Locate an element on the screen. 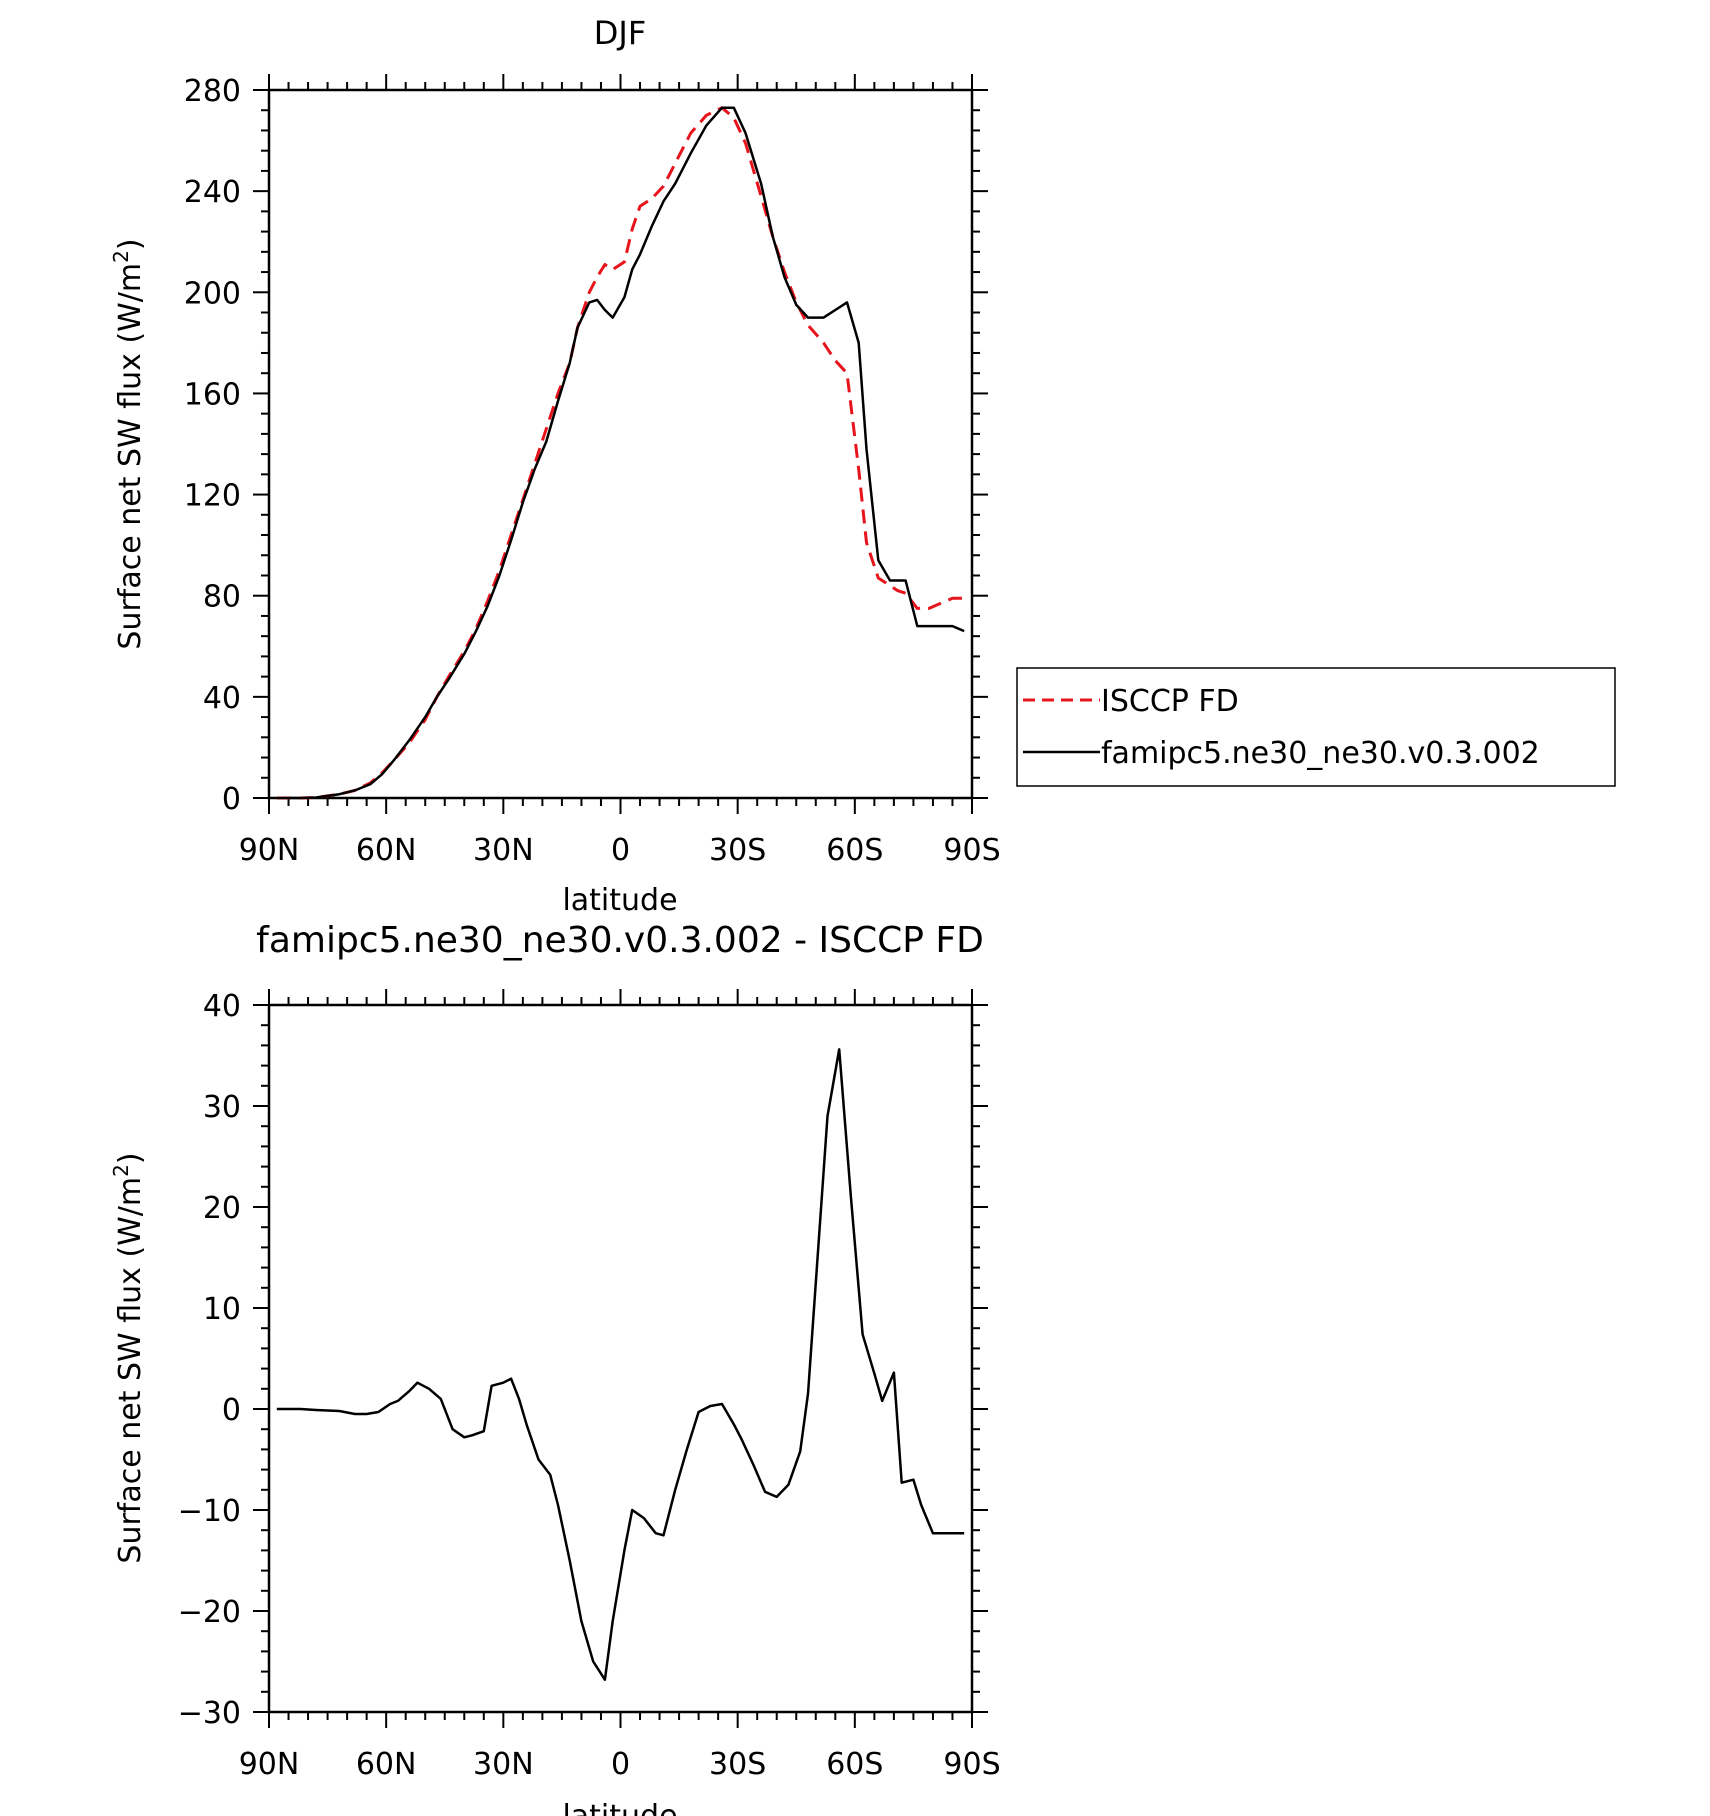  y-tick-label: 120 is located at coordinates (212, 496).